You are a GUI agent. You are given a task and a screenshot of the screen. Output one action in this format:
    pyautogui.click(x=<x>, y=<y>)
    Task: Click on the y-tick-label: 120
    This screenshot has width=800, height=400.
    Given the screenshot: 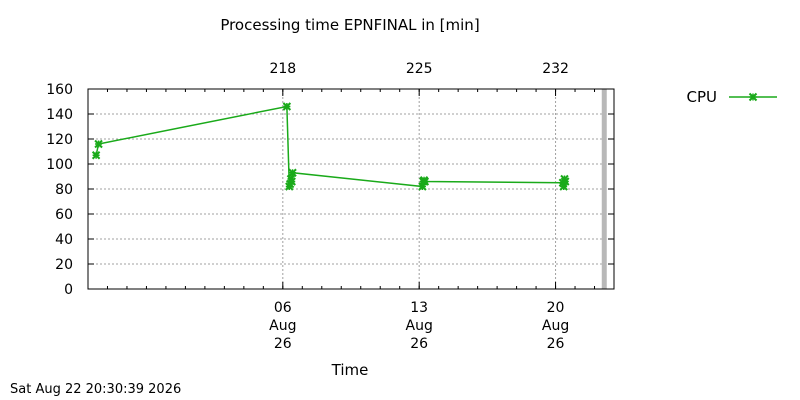 What is the action you would take?
    pyautogui.click(x=59, y=140)
    